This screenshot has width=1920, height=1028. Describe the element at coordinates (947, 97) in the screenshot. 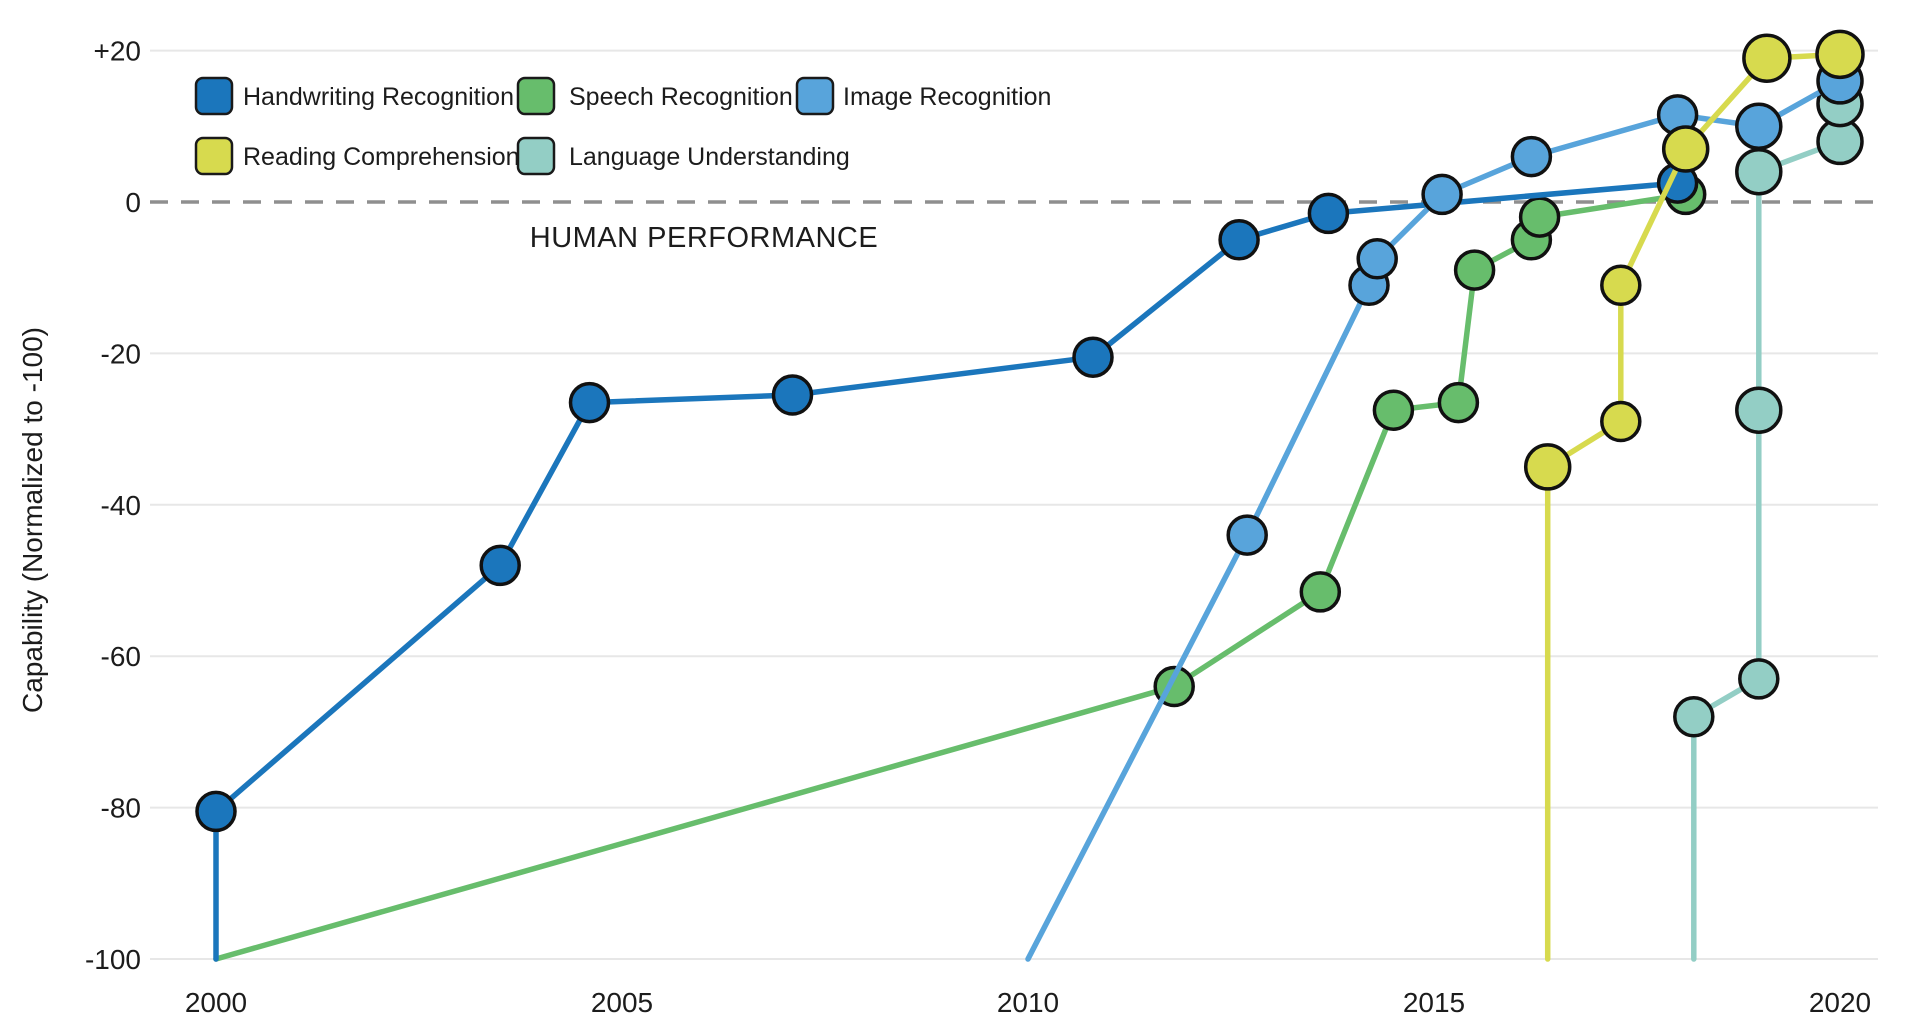

I see `legend-label-image: Image Recognition` at that location.